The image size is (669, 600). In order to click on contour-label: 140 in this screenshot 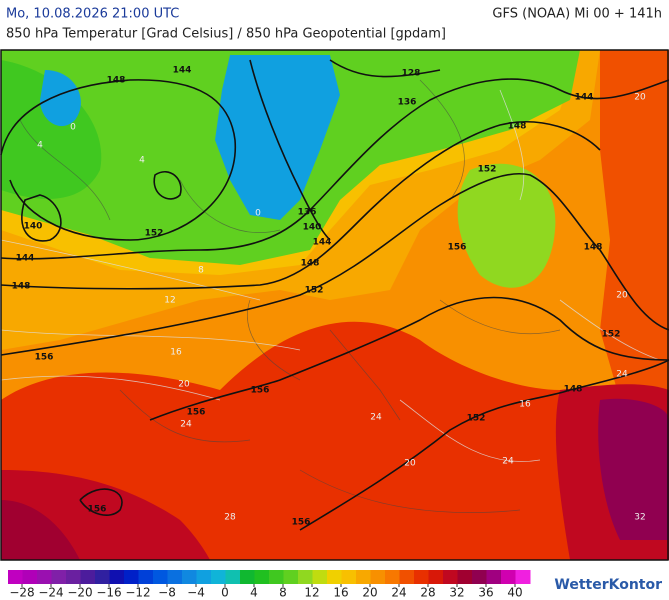, I will do `click(33, 227)`.